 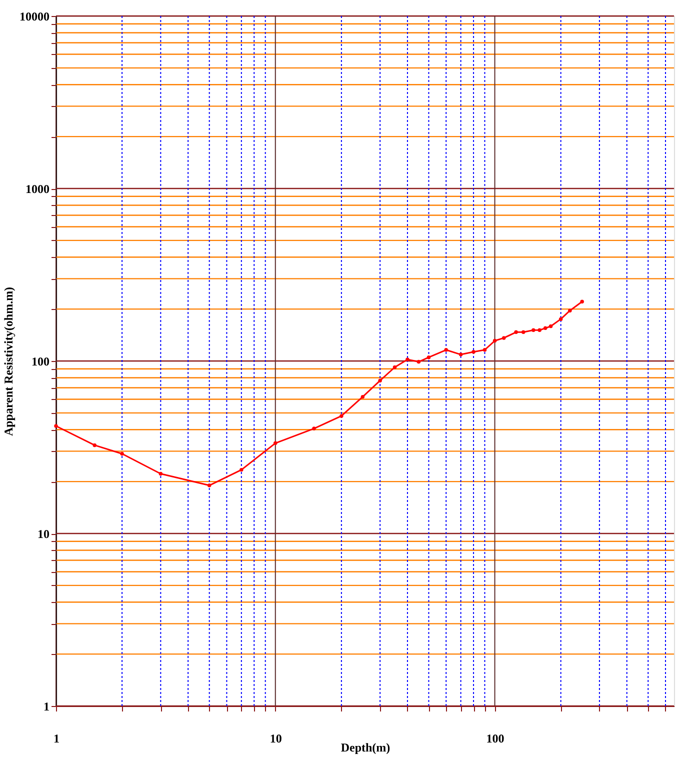 What do you see at coordinates (495, 739) in the screenshot?
I see `x-tick-label: 100` at bounding box center [495, 739].